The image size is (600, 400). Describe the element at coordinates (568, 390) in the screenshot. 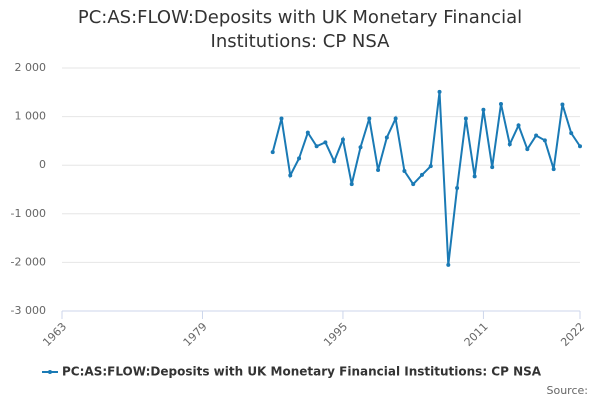

I see `source: Source:` at that location.